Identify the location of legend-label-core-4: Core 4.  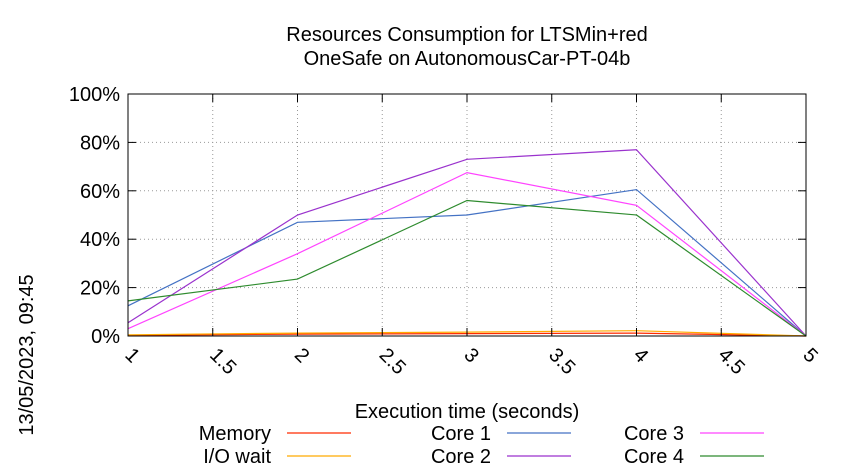
(654, 457).